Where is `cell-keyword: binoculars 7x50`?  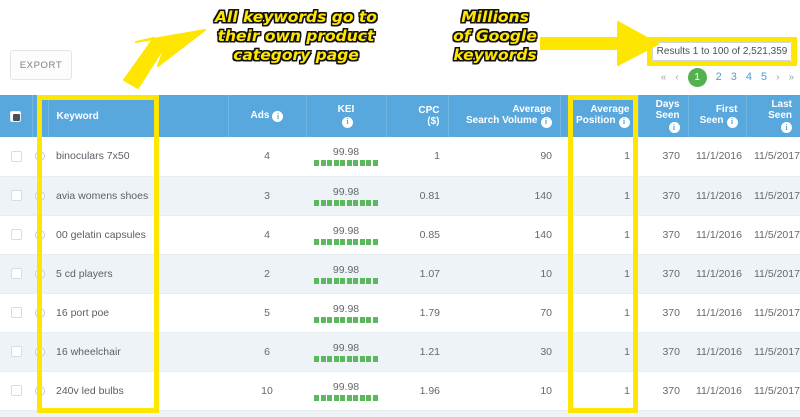
cell-keyword: binoculars 7x50 is located at coordinates (138, 157).